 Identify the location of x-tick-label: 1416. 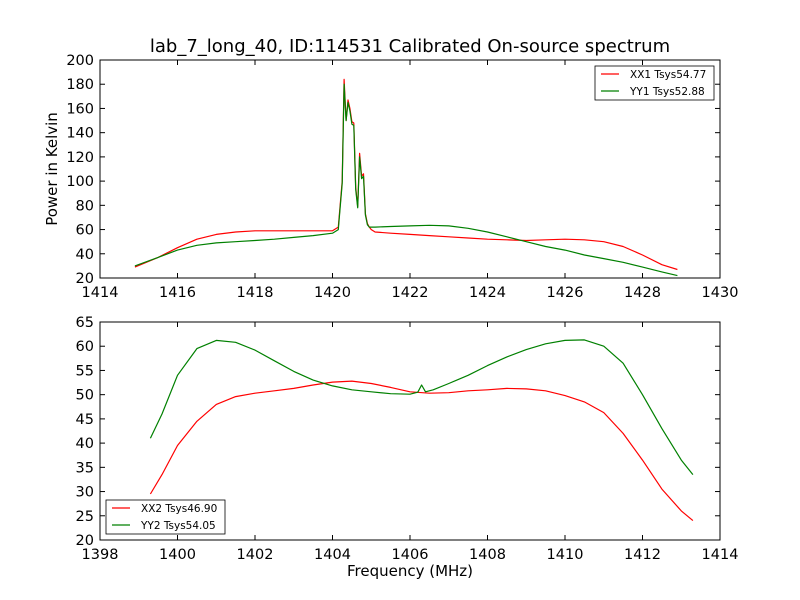
(177, 293).